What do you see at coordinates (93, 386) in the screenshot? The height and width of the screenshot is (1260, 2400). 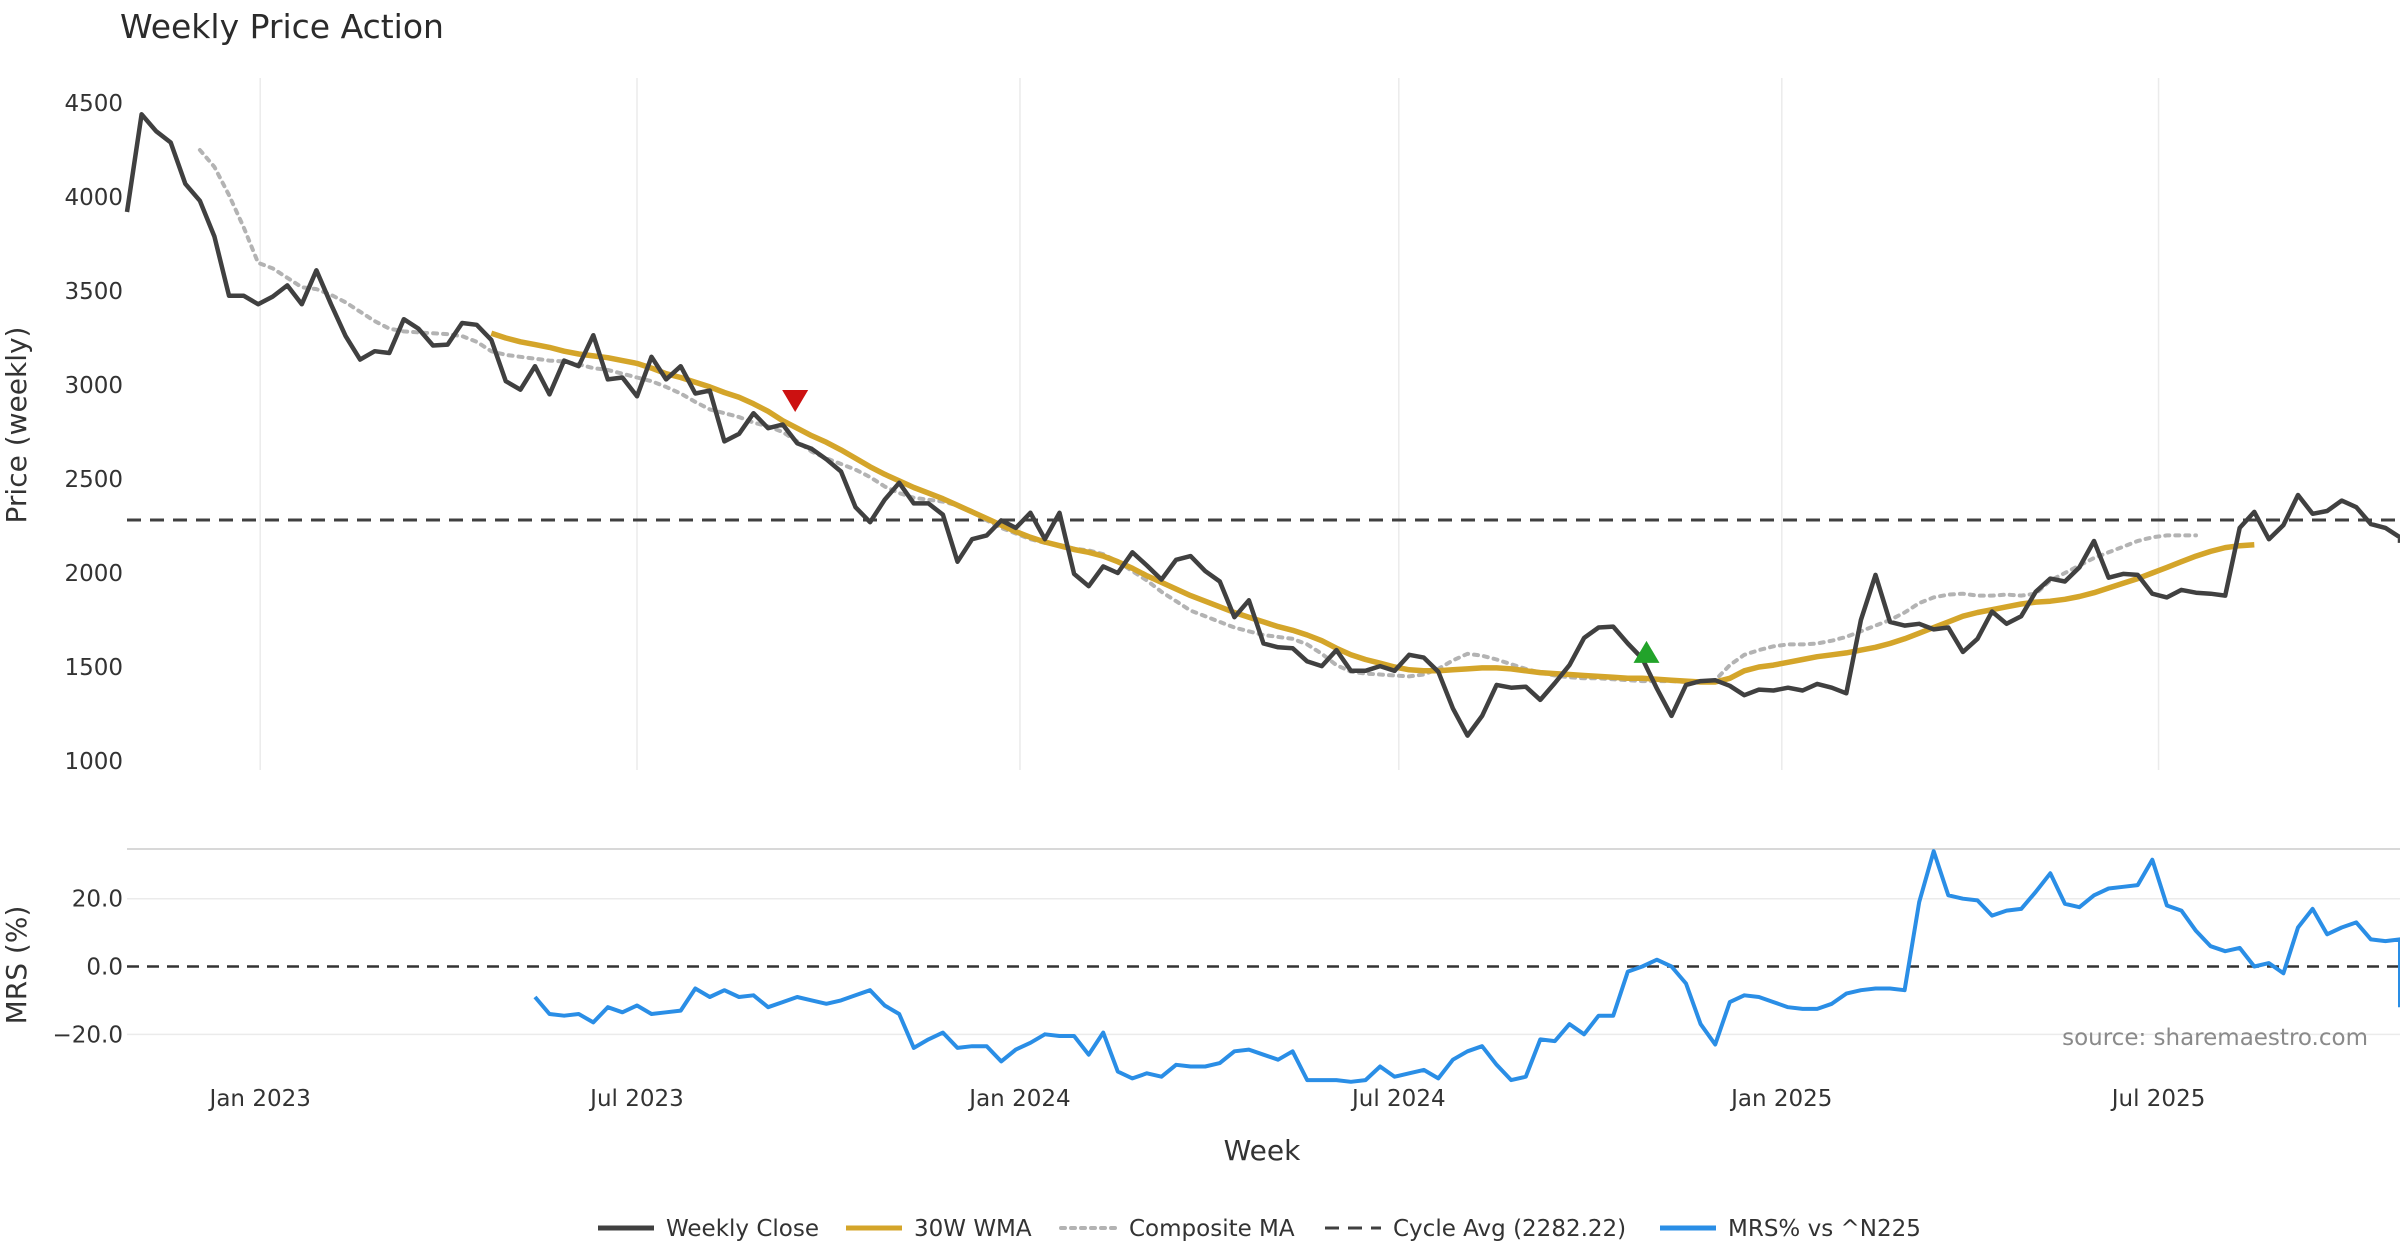 I see `price-y-tick-label: 3000` at bounding box center [93, 386].